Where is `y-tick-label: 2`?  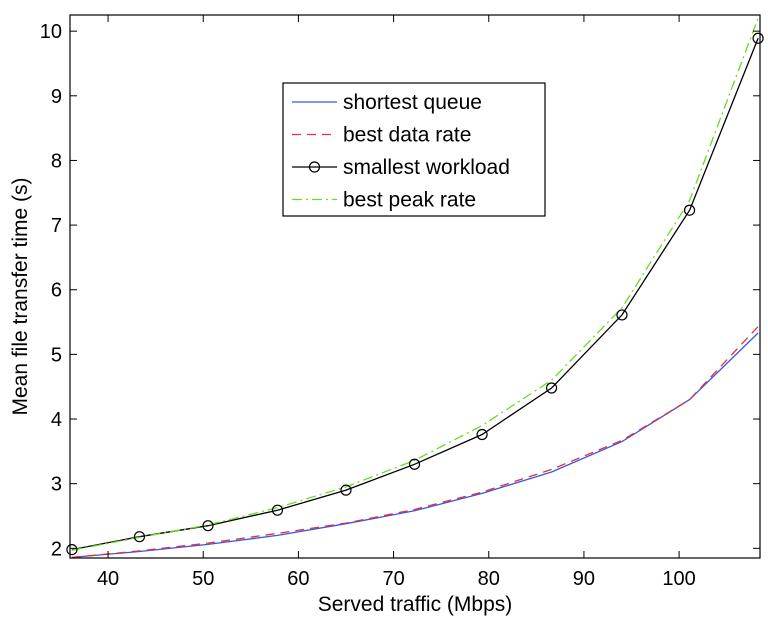
y-tick-label: 2 is located at coordinates (56, 549).